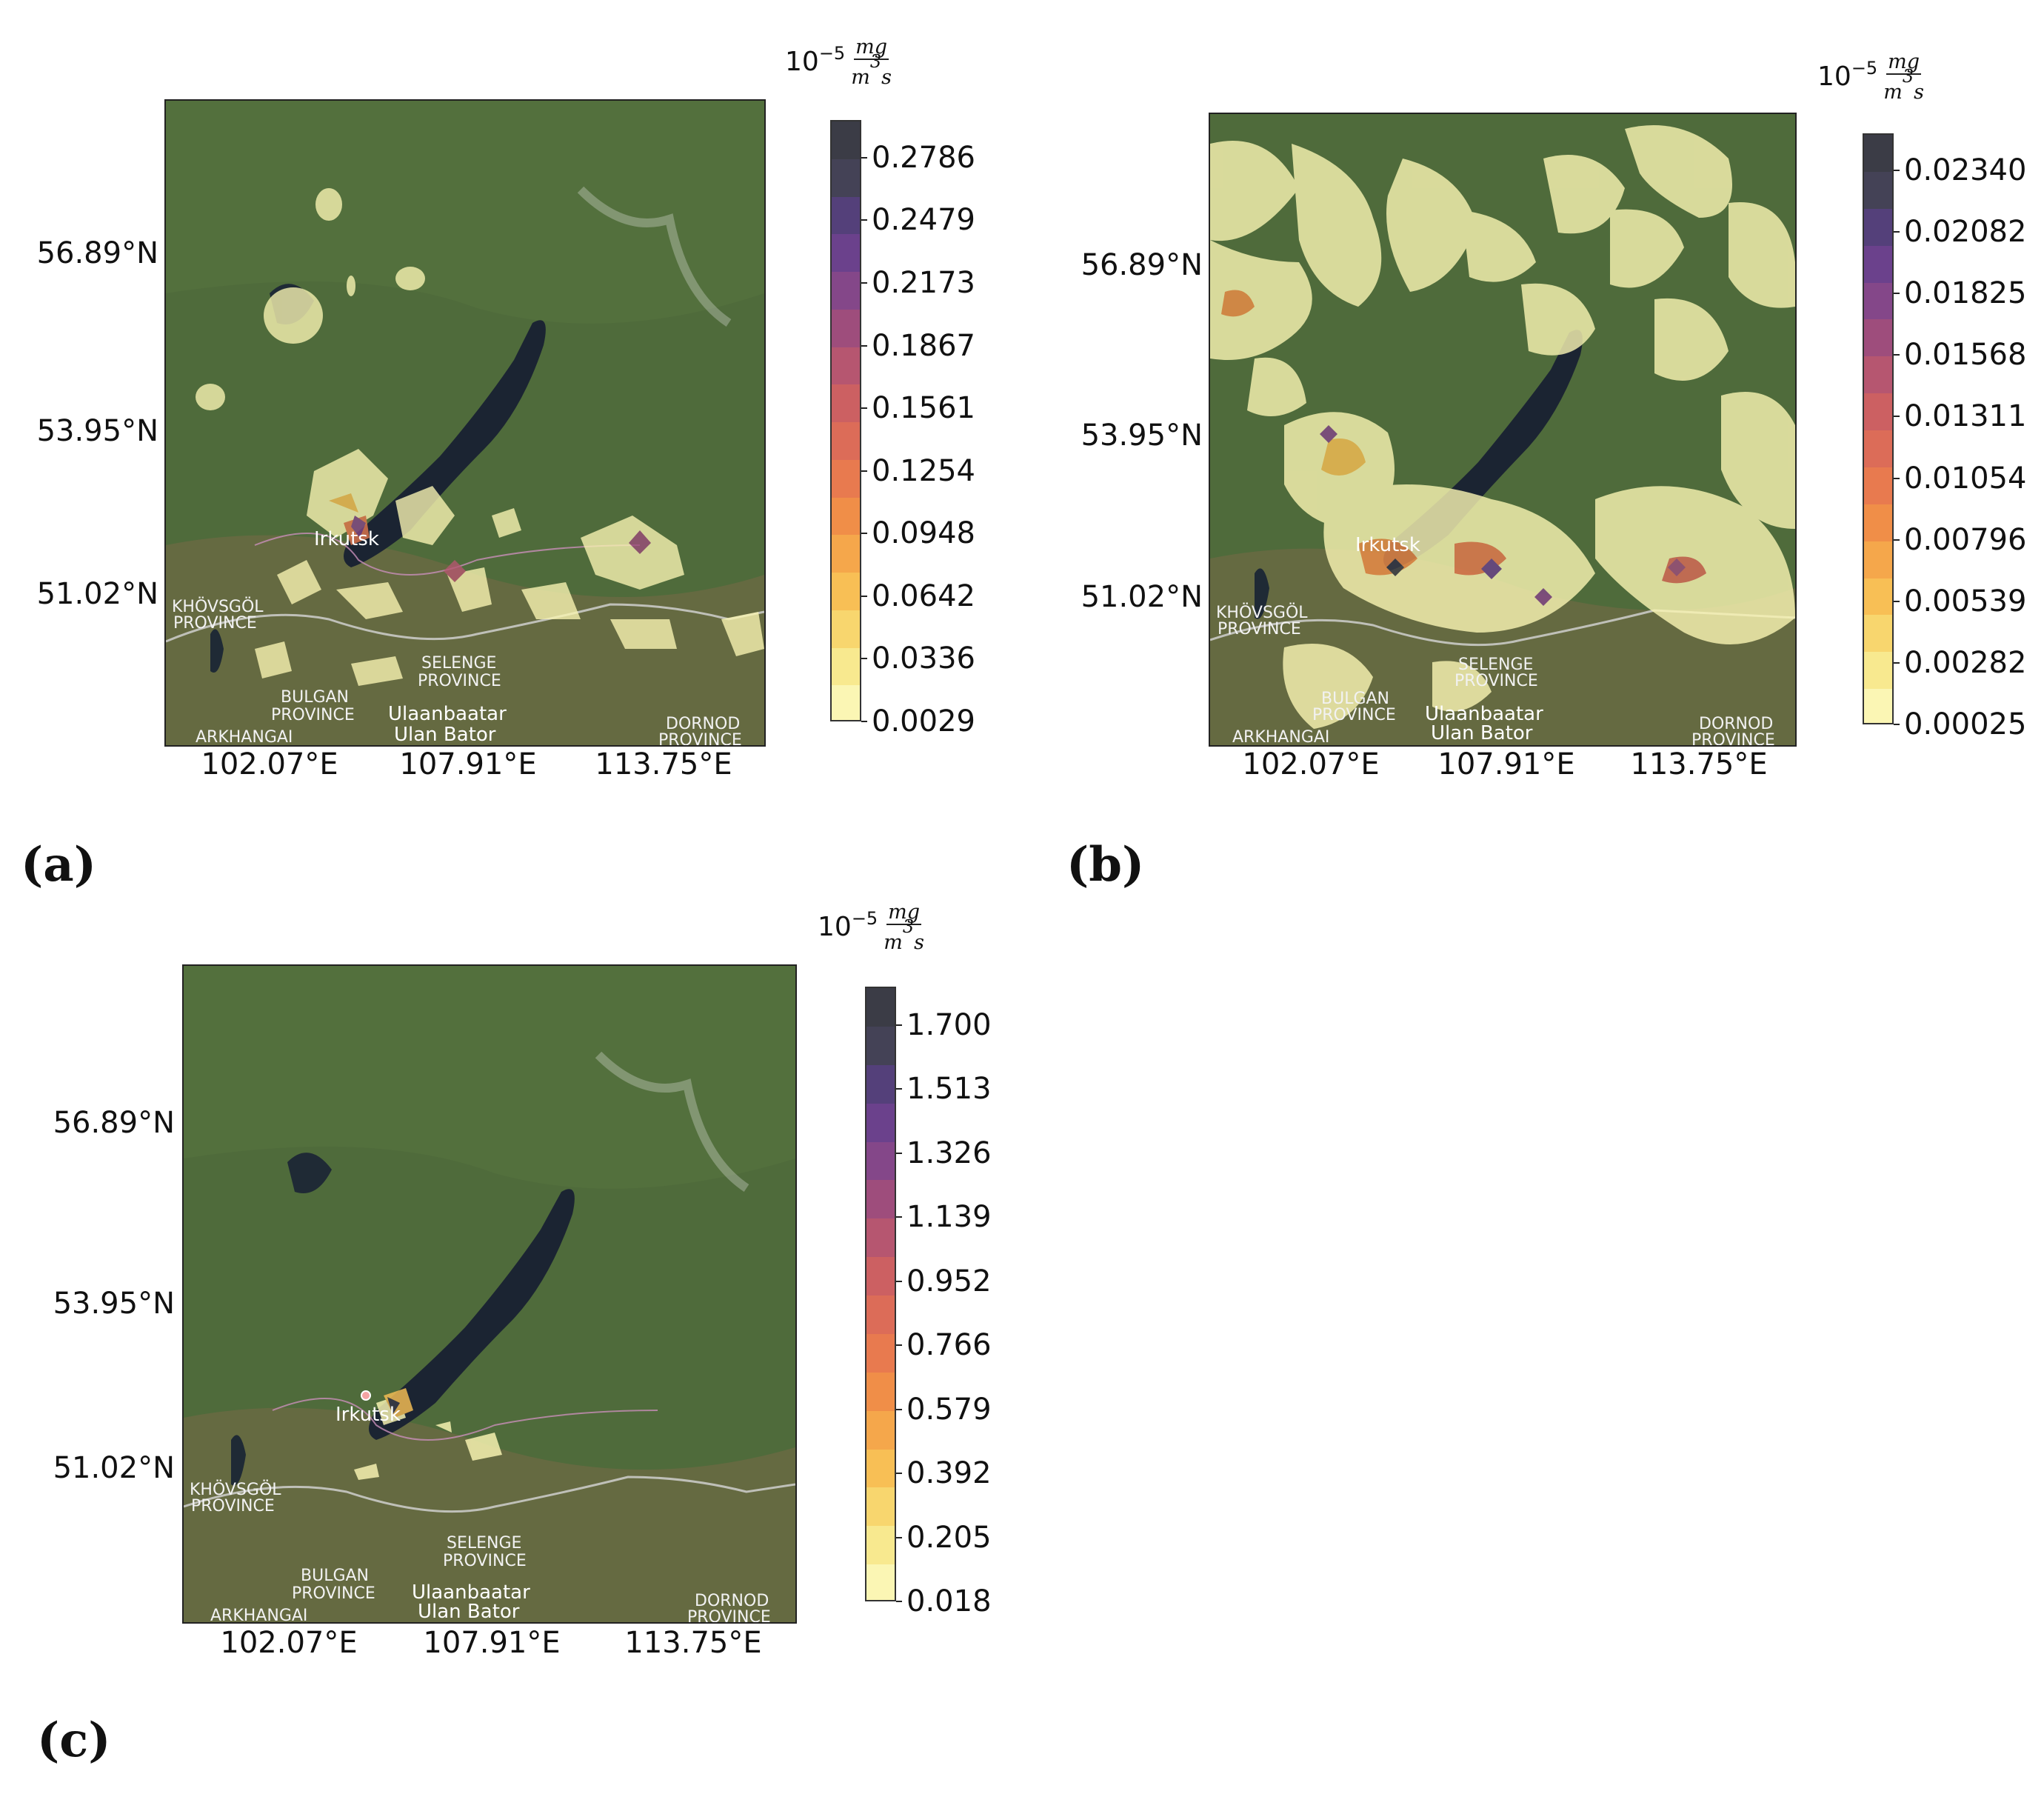  I want to click on lat-tick-a-1: 56.89°N, so click(97, 253).